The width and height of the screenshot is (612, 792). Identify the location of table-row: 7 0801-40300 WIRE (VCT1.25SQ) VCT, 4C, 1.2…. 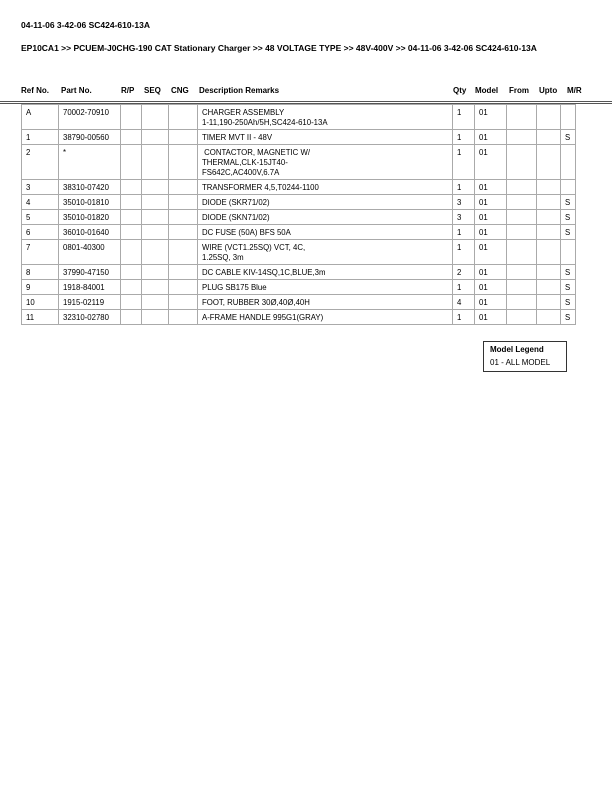
(298, 252).